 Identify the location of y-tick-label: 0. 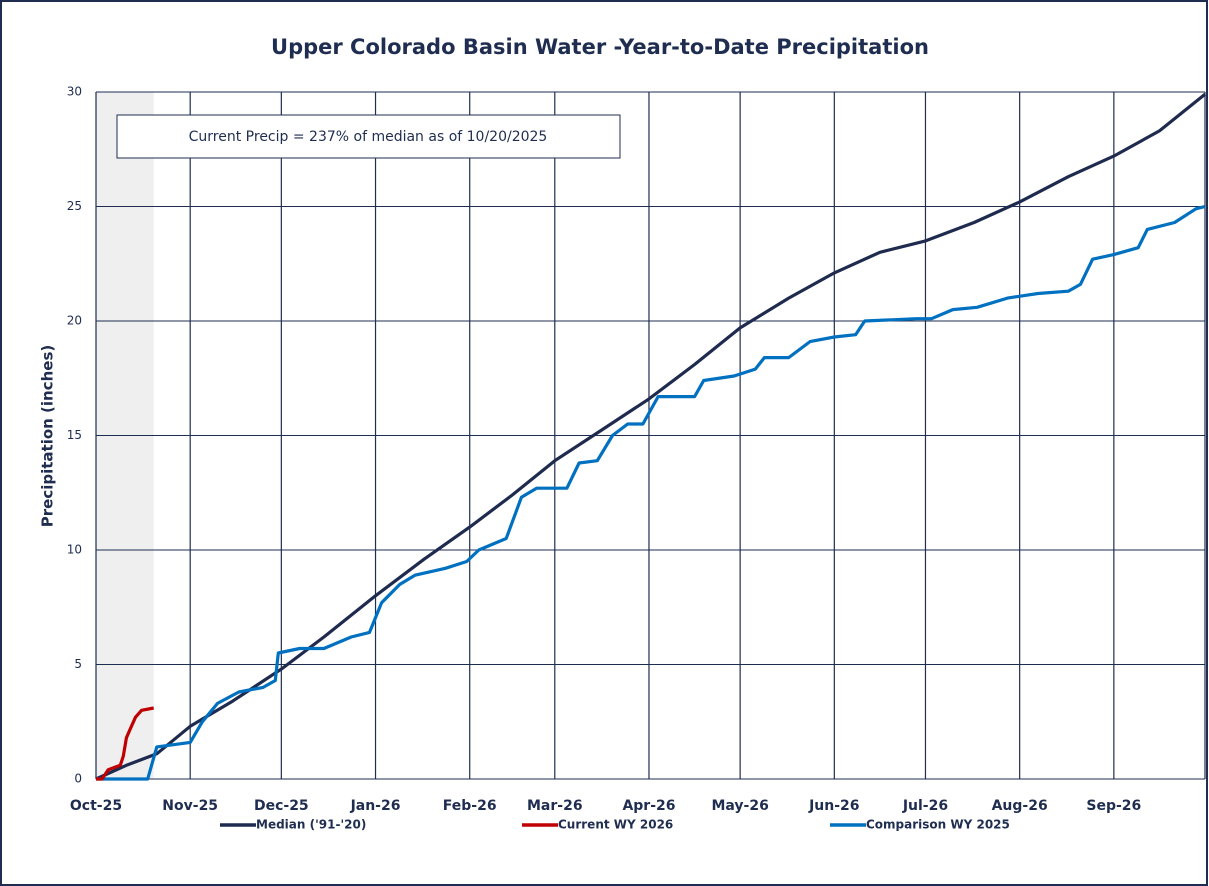
(78, 779).